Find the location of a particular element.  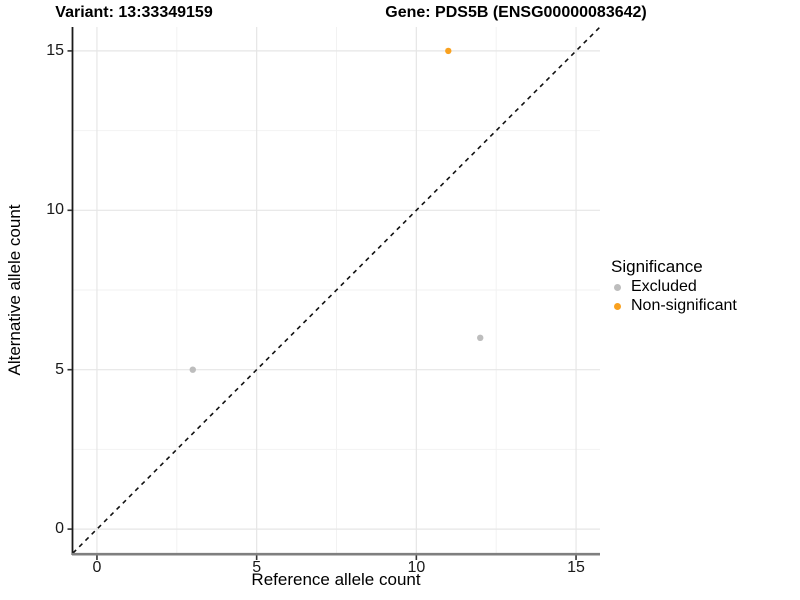

y-tick-label: 10 is located at coordinates (55, 210).